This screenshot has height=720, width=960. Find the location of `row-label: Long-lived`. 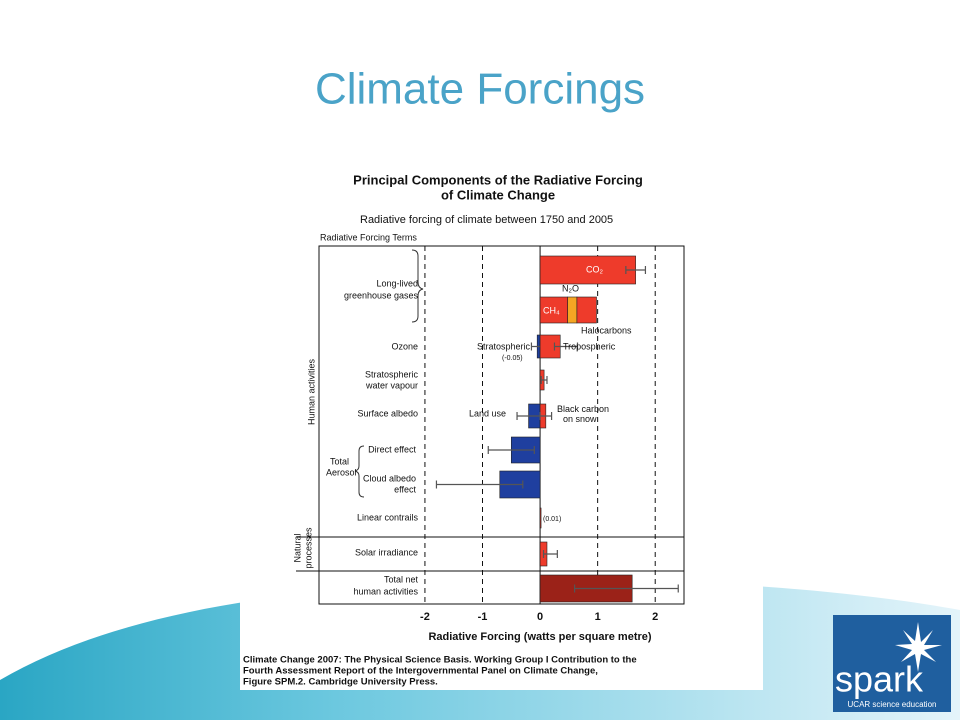

row-label: Long-lived is located at coordinates (397, 283).